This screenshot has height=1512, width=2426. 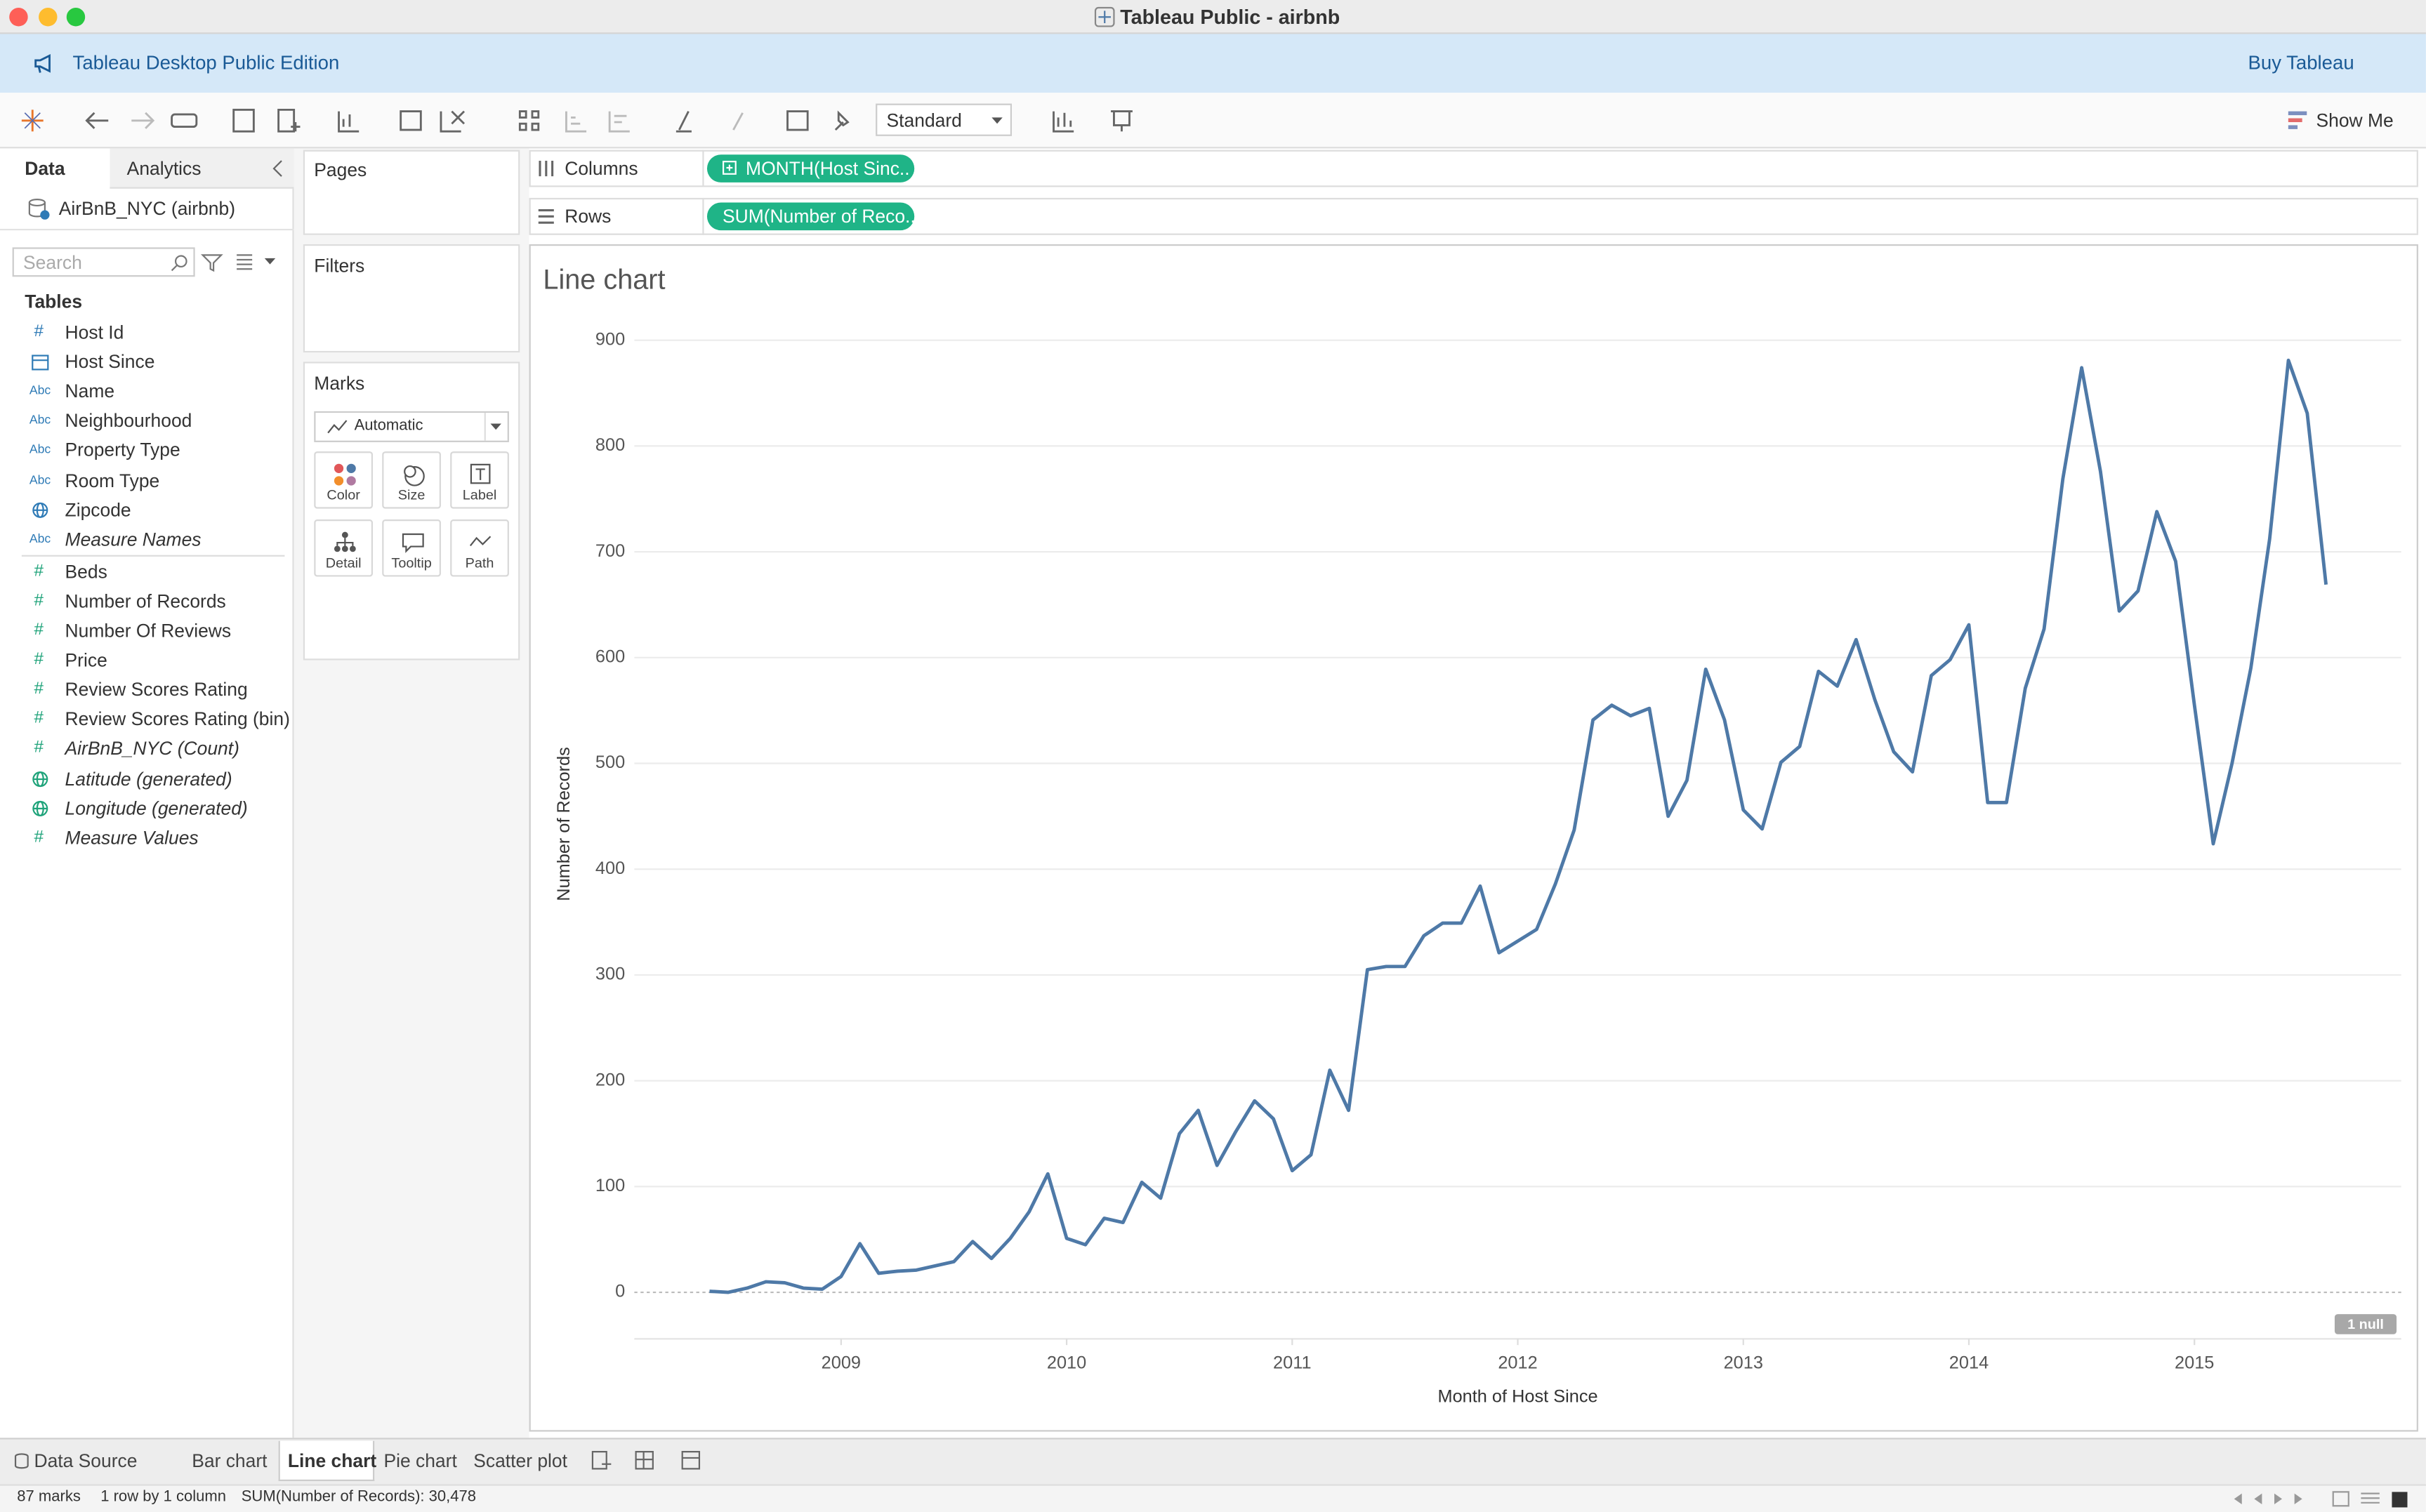 What do you see at coordinates (2355, 121) in the screenshot?
I see `show-me-button: Show Me` at bounding box center [2355, 121].